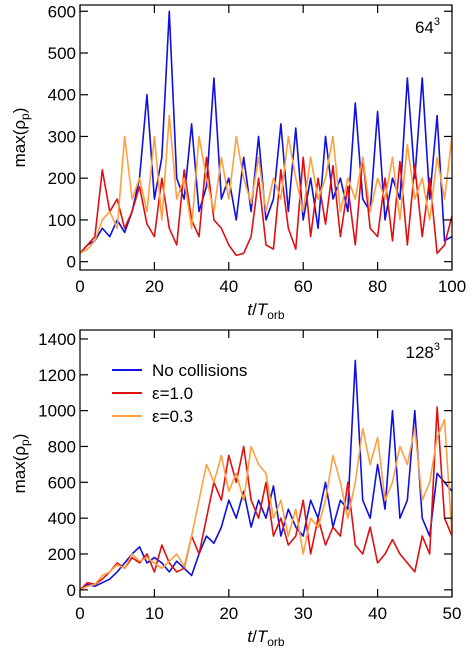 This screenshot has width=474, height=655. Describe the element at coordinates (452, 286) in the screenshot. I see `x-tick-label: 100` at that location.